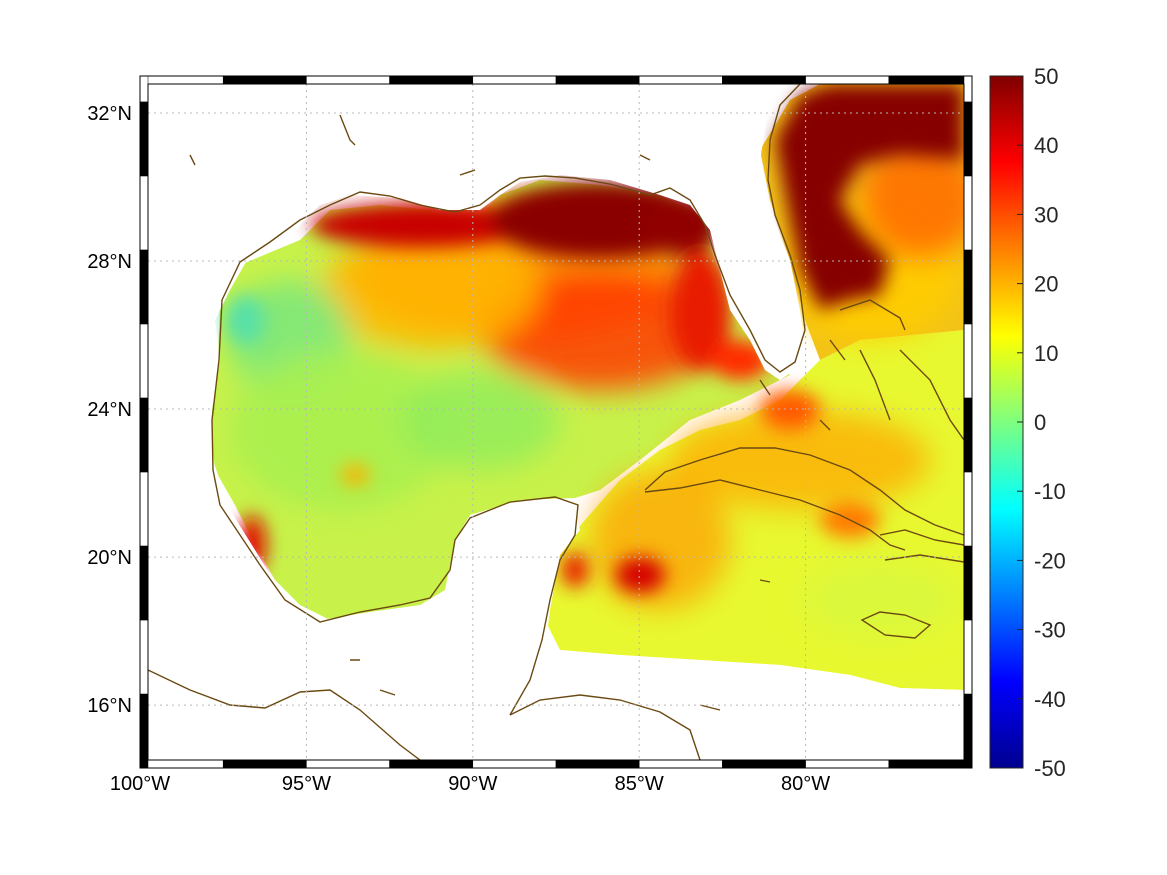 This screenshot has width=1167, height=875. What do you see at coordinates (1046, 214) in the screenshot?
I see `colorbar-tick-label: 30` at bounding box center [1046, 214].